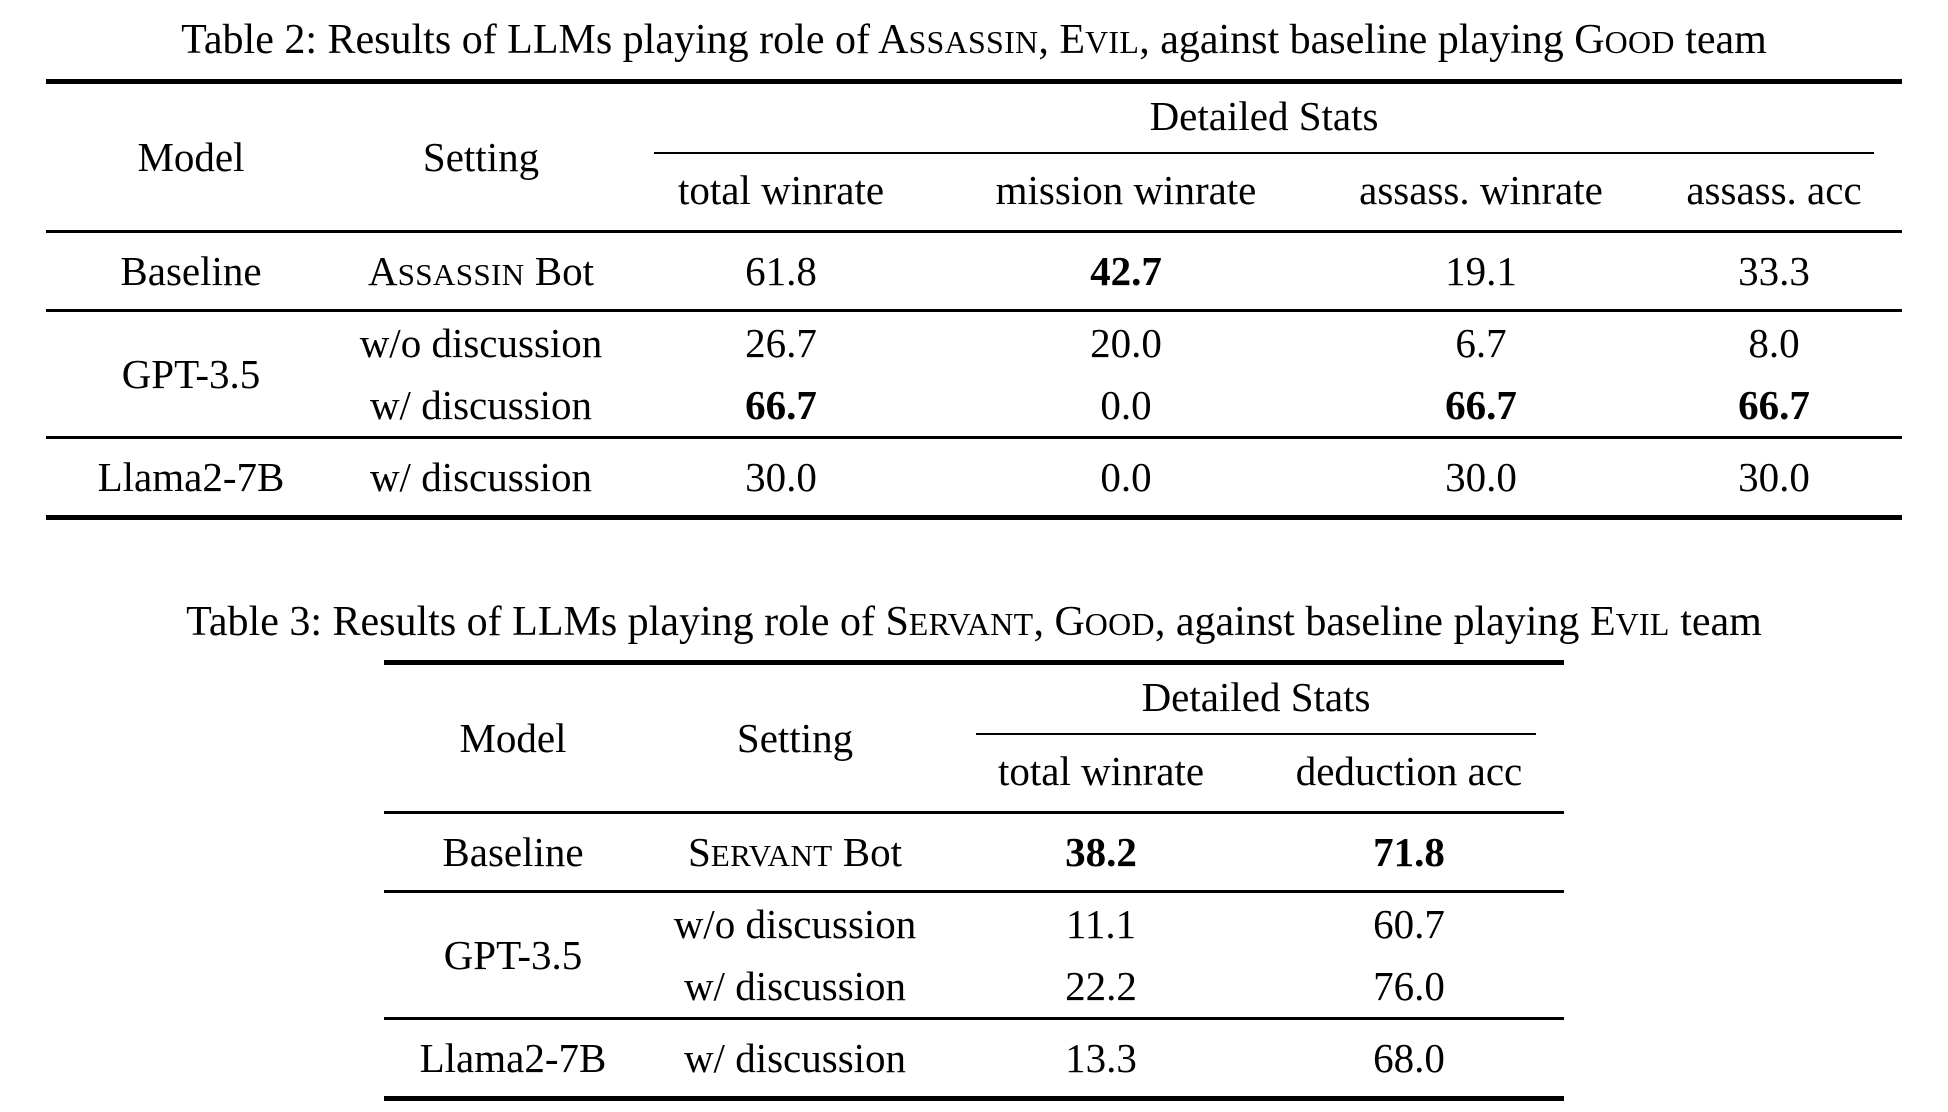  I want to click on cell-value: 22.2, so click(1101, 986).